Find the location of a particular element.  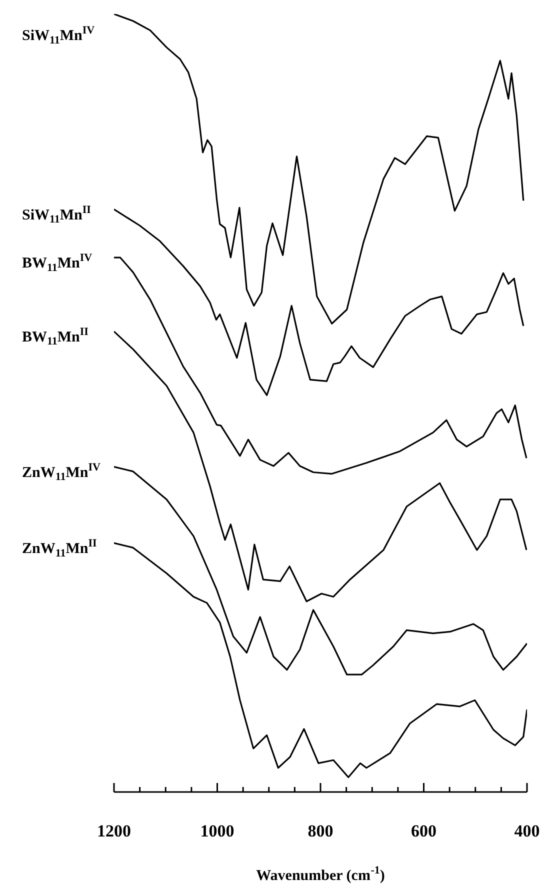

x-tick-label: 400 is located at coordinates (527, 830).